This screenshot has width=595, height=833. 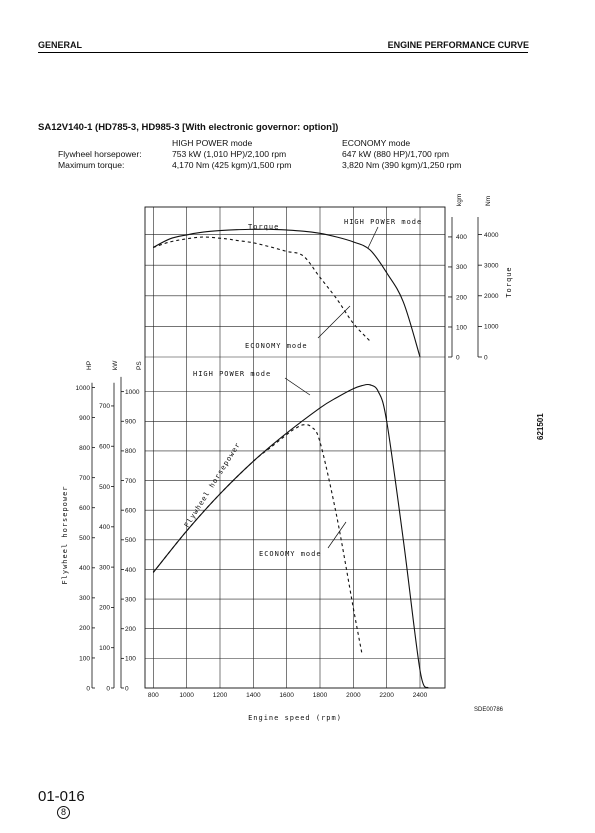 What do you see at coordinates (104, 487) in the screenshot?
I see `kw-tick-label-5: 500` at bounding box center [104, 487].